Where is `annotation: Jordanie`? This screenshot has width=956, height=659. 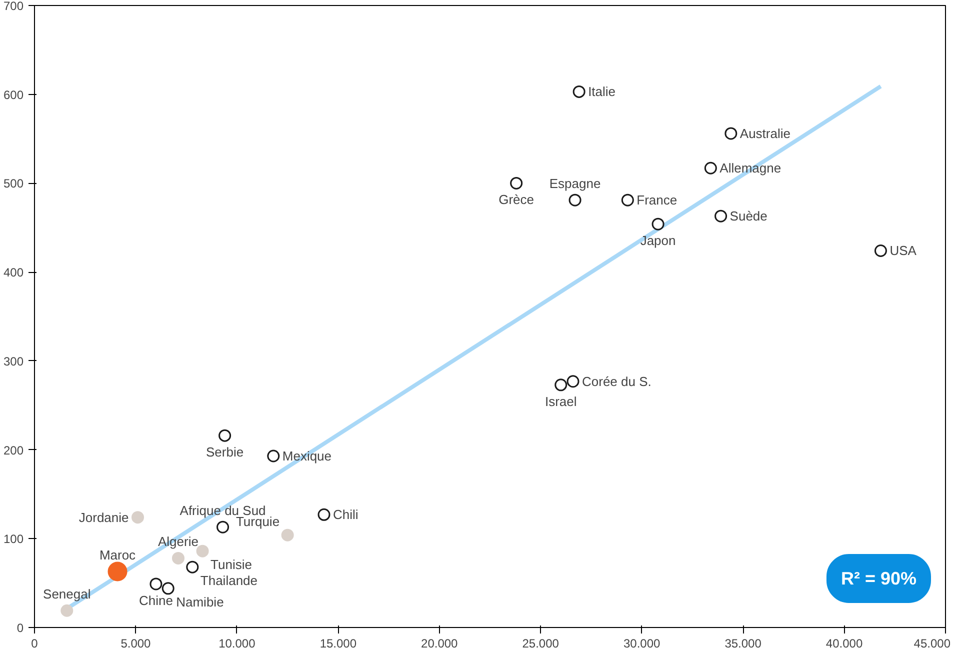 annotation: Jordanie is located at coordinates (103, 517).